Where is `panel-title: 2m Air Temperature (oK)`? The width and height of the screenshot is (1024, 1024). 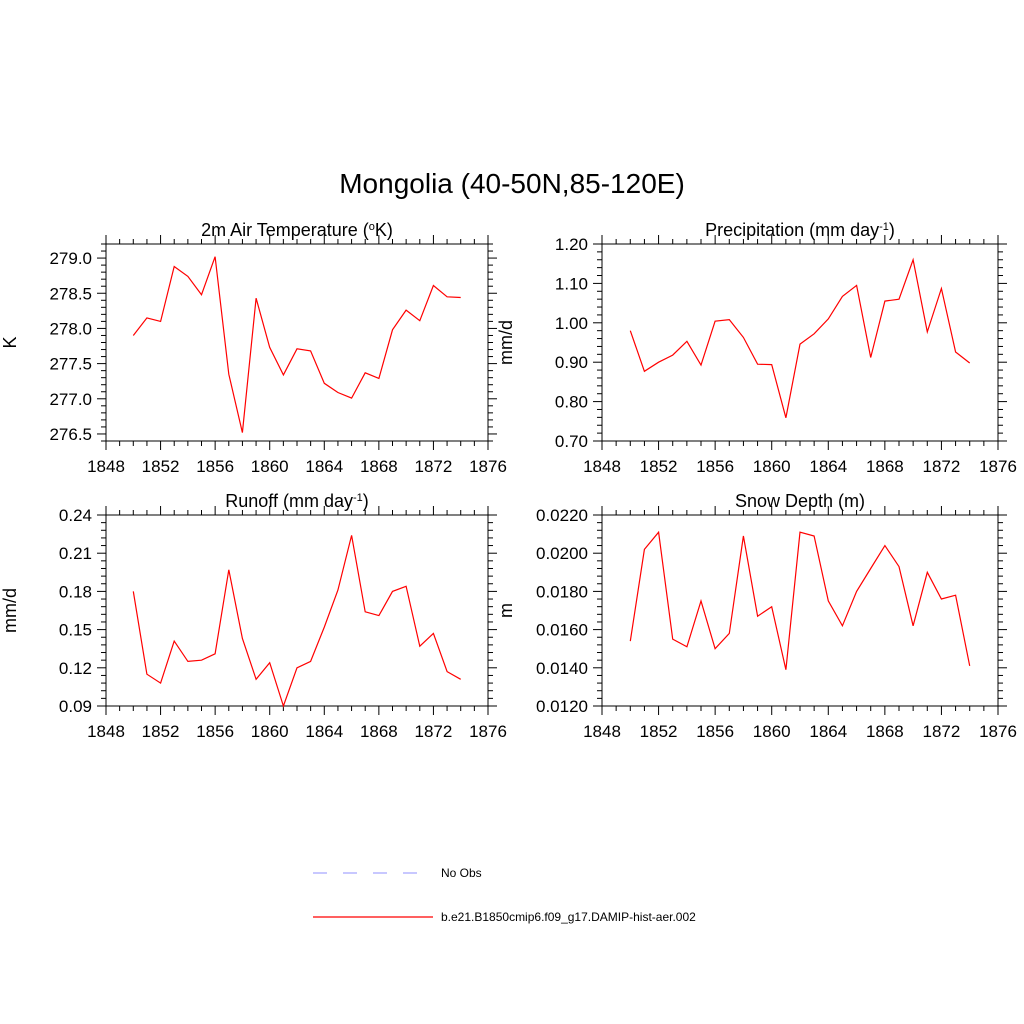
panel-title: 2m Air Temperature (oK) is located at coordinates (297, 230).